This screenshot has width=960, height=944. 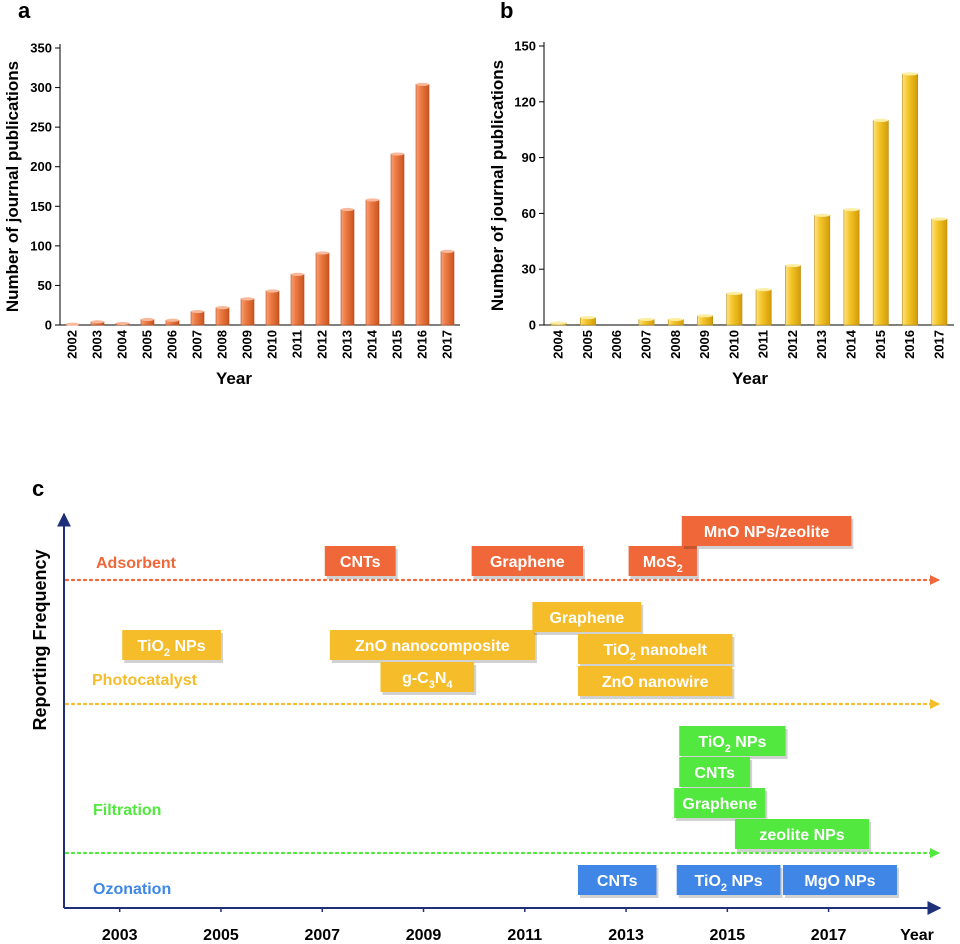 What do you see at coordinates (525, 101) in the screenshot?
I see `y-tick-label: 120` at bounding box center [525, 101].